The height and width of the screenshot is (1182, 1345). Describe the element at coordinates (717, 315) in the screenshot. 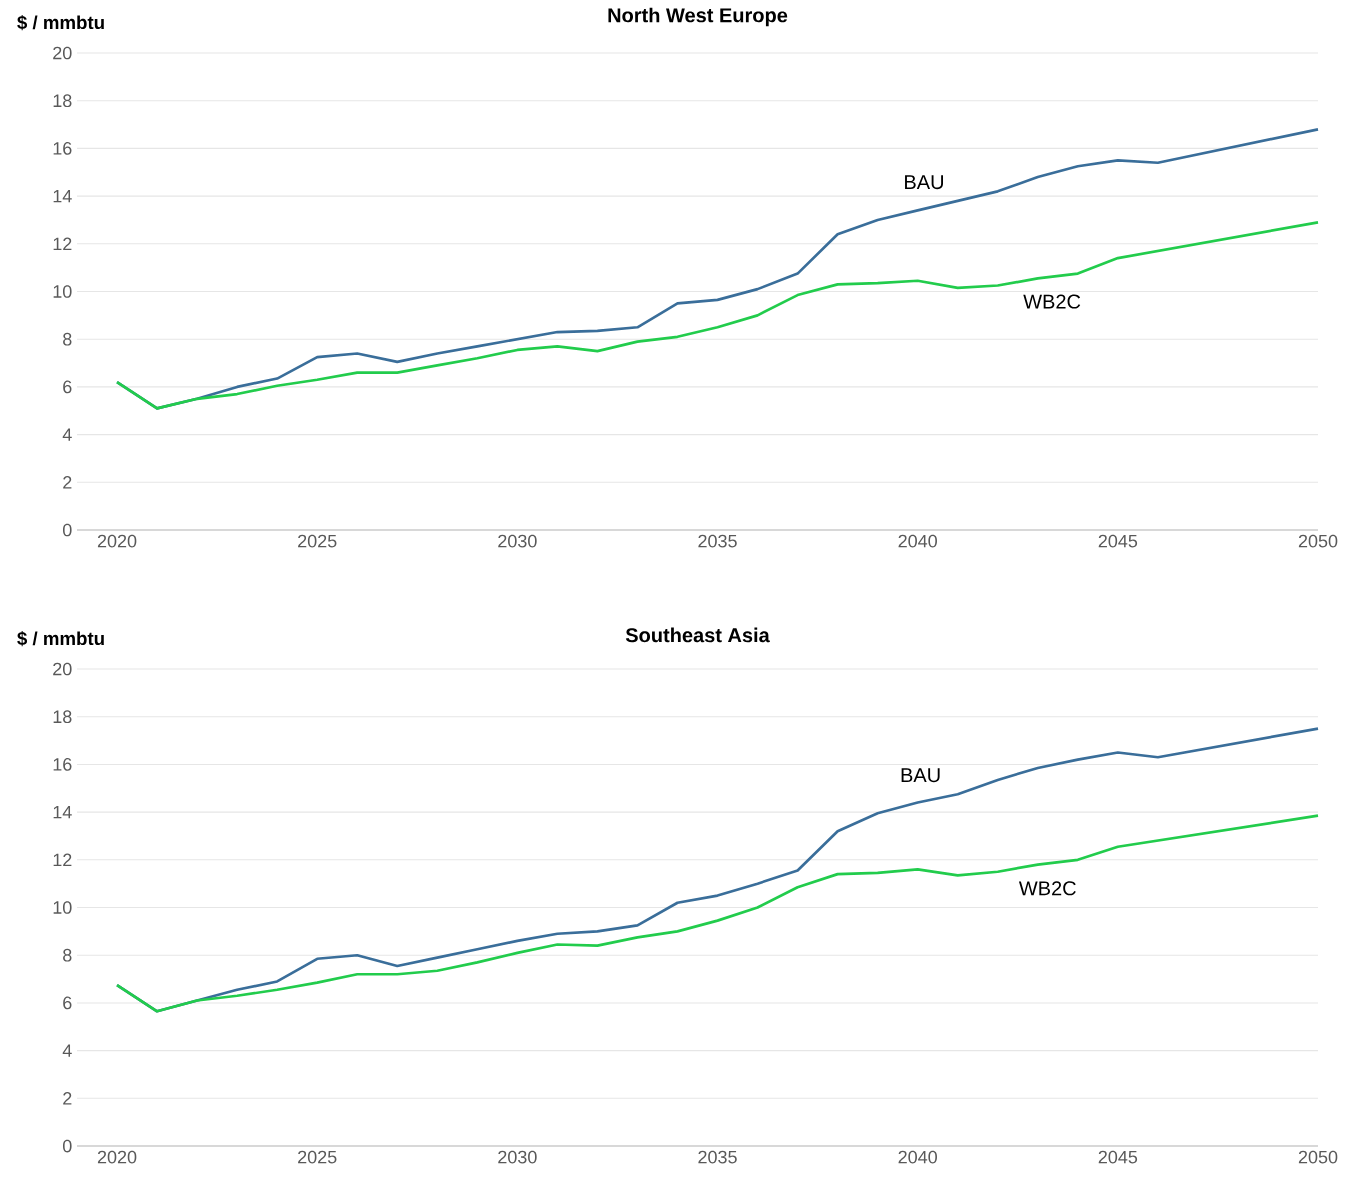

I see `line-series` at that location.